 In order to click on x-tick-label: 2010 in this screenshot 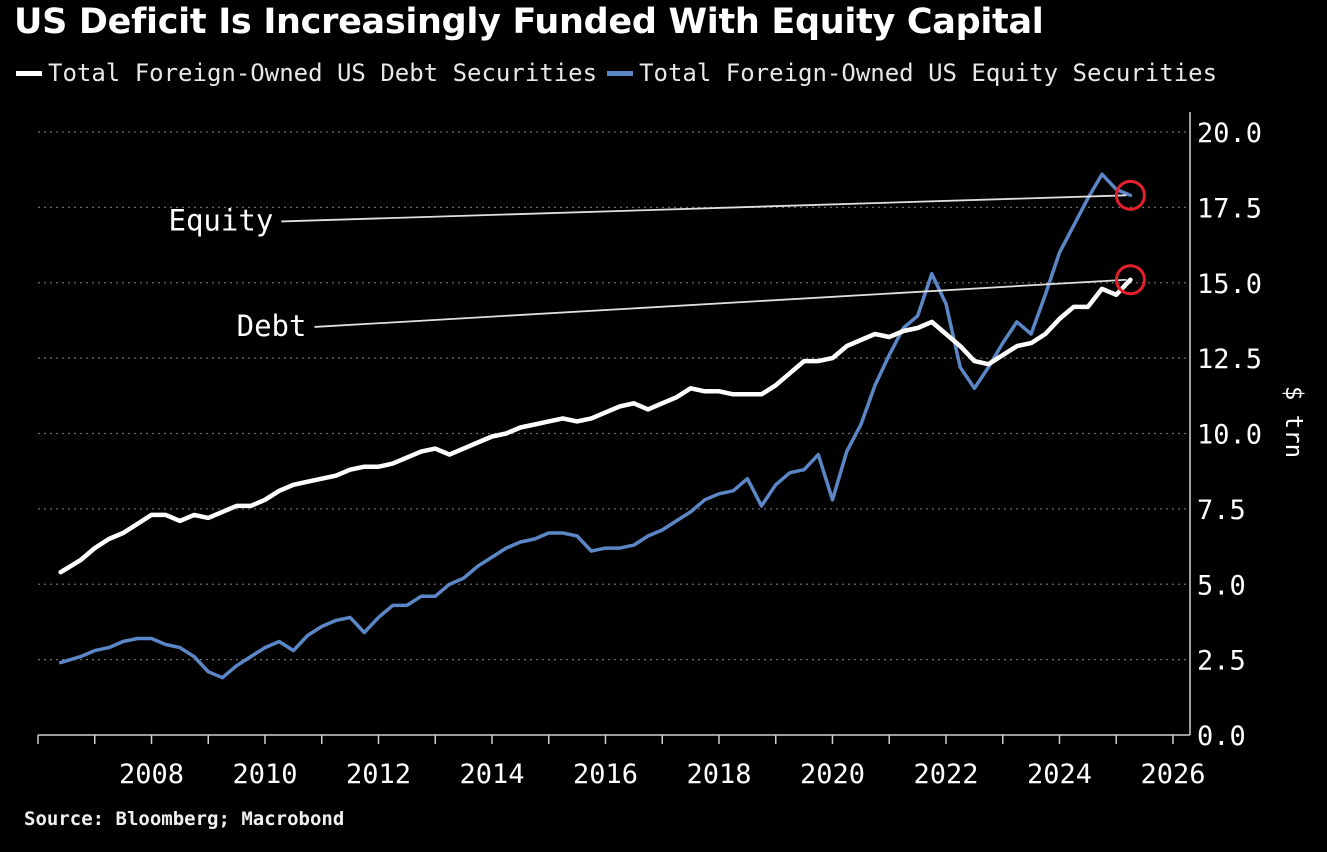, I will do `click(264, 774)`.